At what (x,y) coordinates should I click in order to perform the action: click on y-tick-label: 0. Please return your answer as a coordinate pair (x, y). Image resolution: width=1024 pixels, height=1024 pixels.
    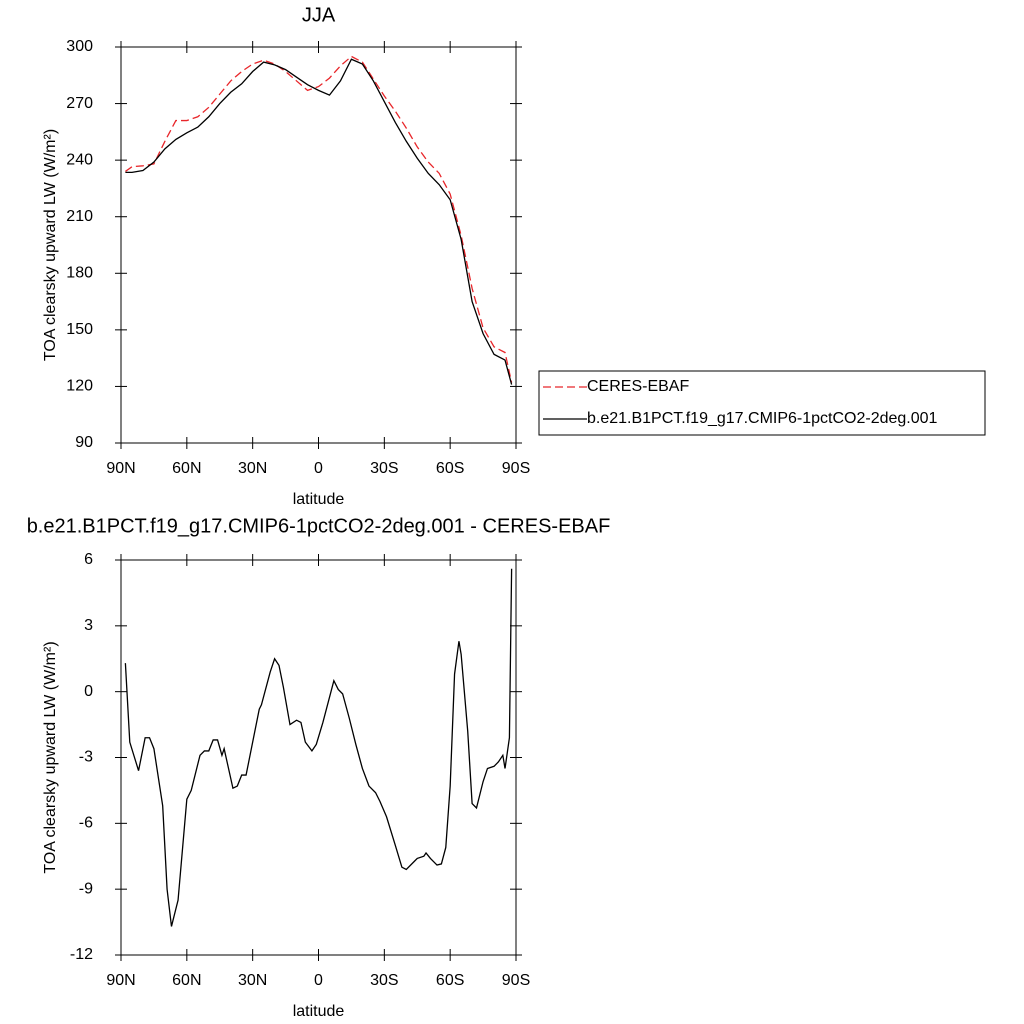
    Looking at the image, I should click on (88, 691).